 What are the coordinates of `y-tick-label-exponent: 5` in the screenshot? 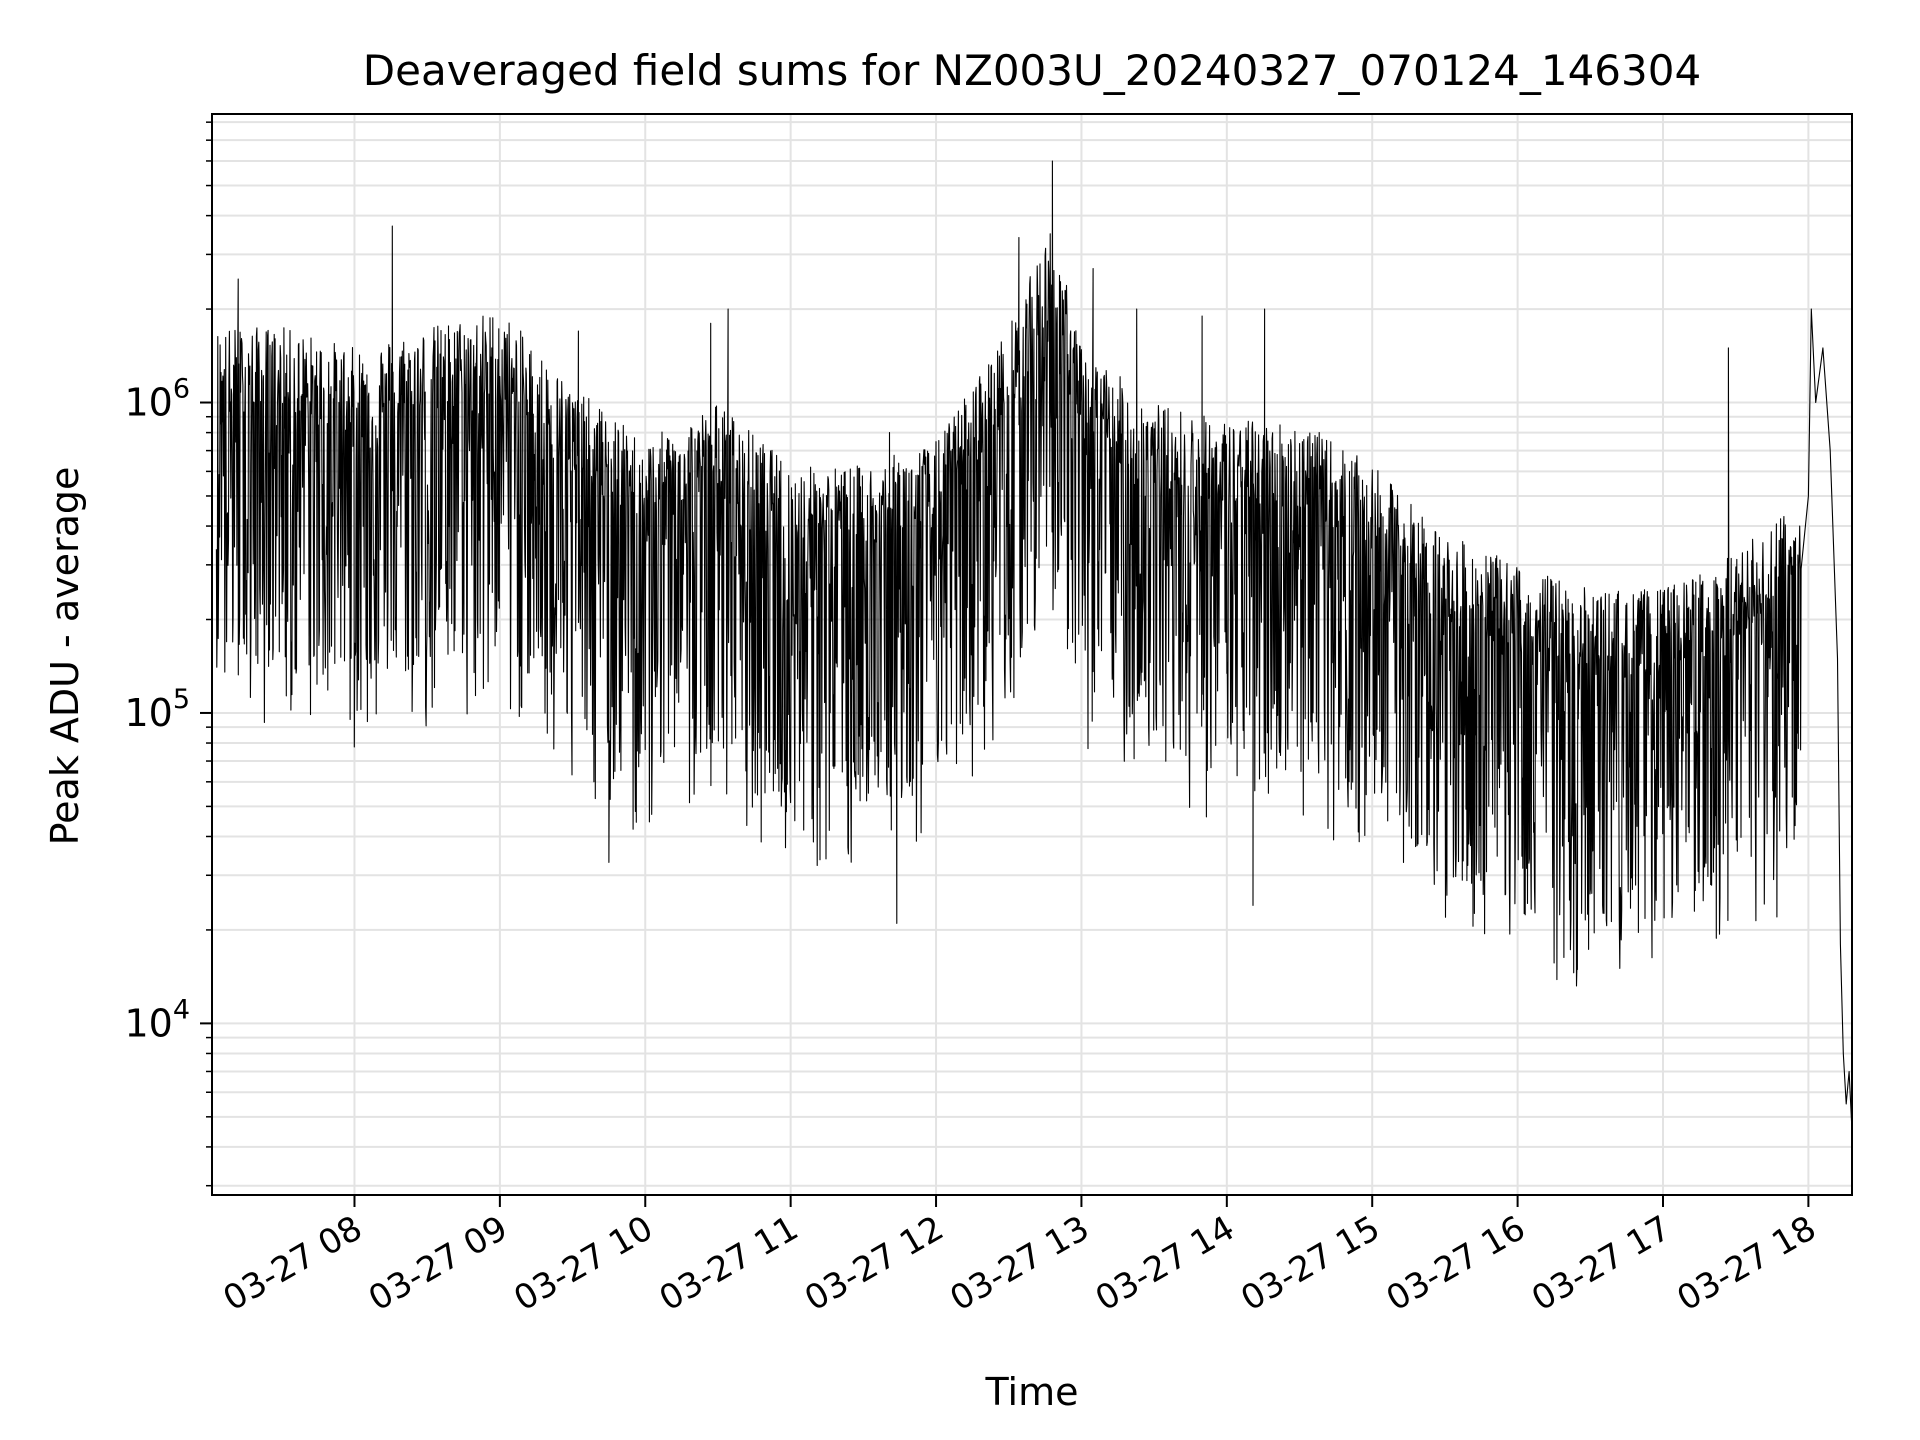 It's located at (181, 699).